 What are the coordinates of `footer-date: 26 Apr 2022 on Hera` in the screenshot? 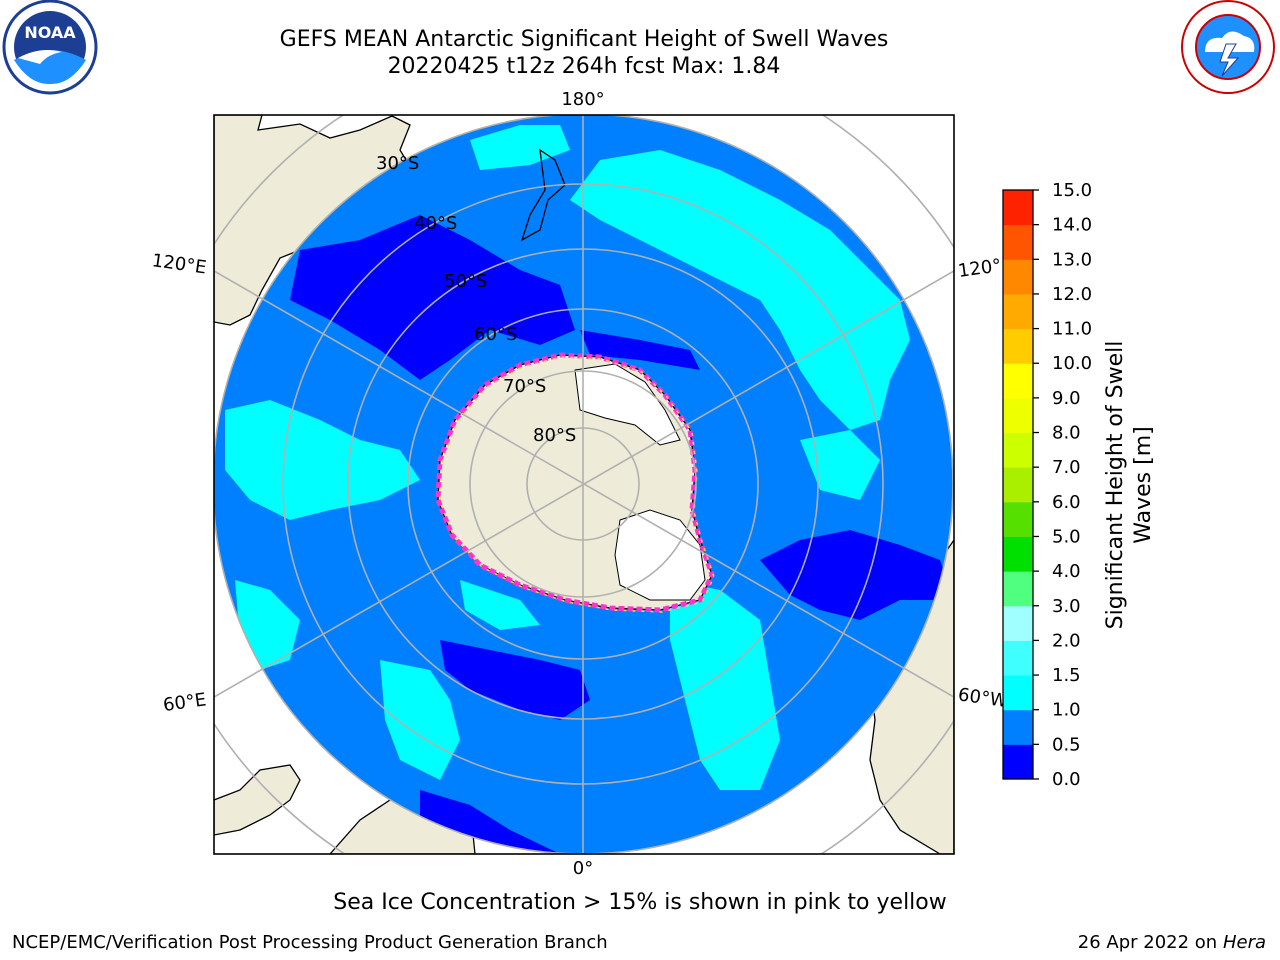 It's located at (1172, 942).